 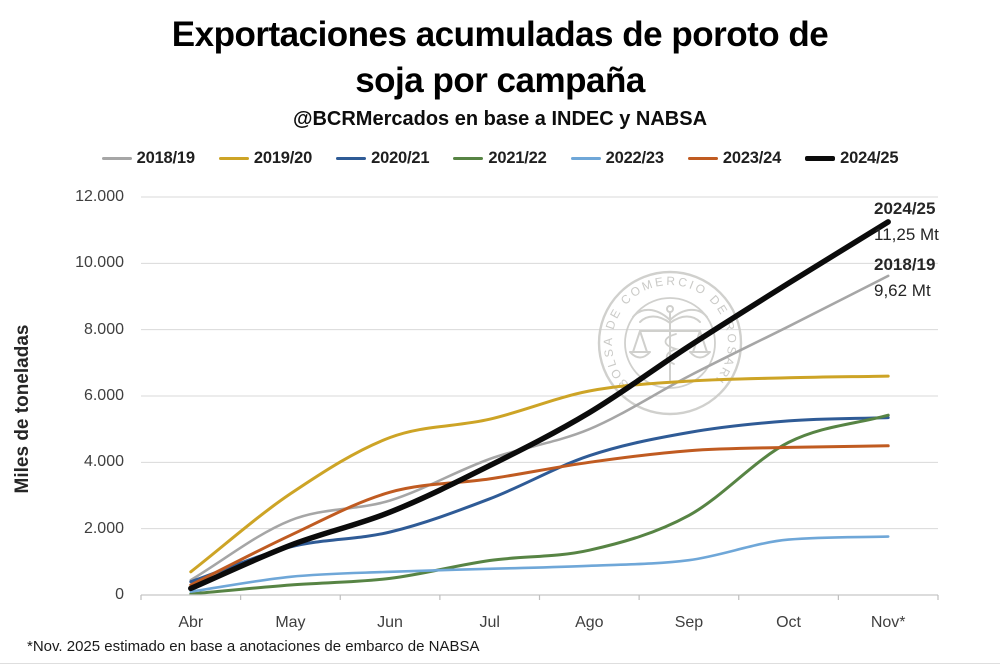 What do you see at coordinates (906, 234) in the screenshot?
I see `annotation-value-label: 11,25 Mt` at bounding box center [906, 234].